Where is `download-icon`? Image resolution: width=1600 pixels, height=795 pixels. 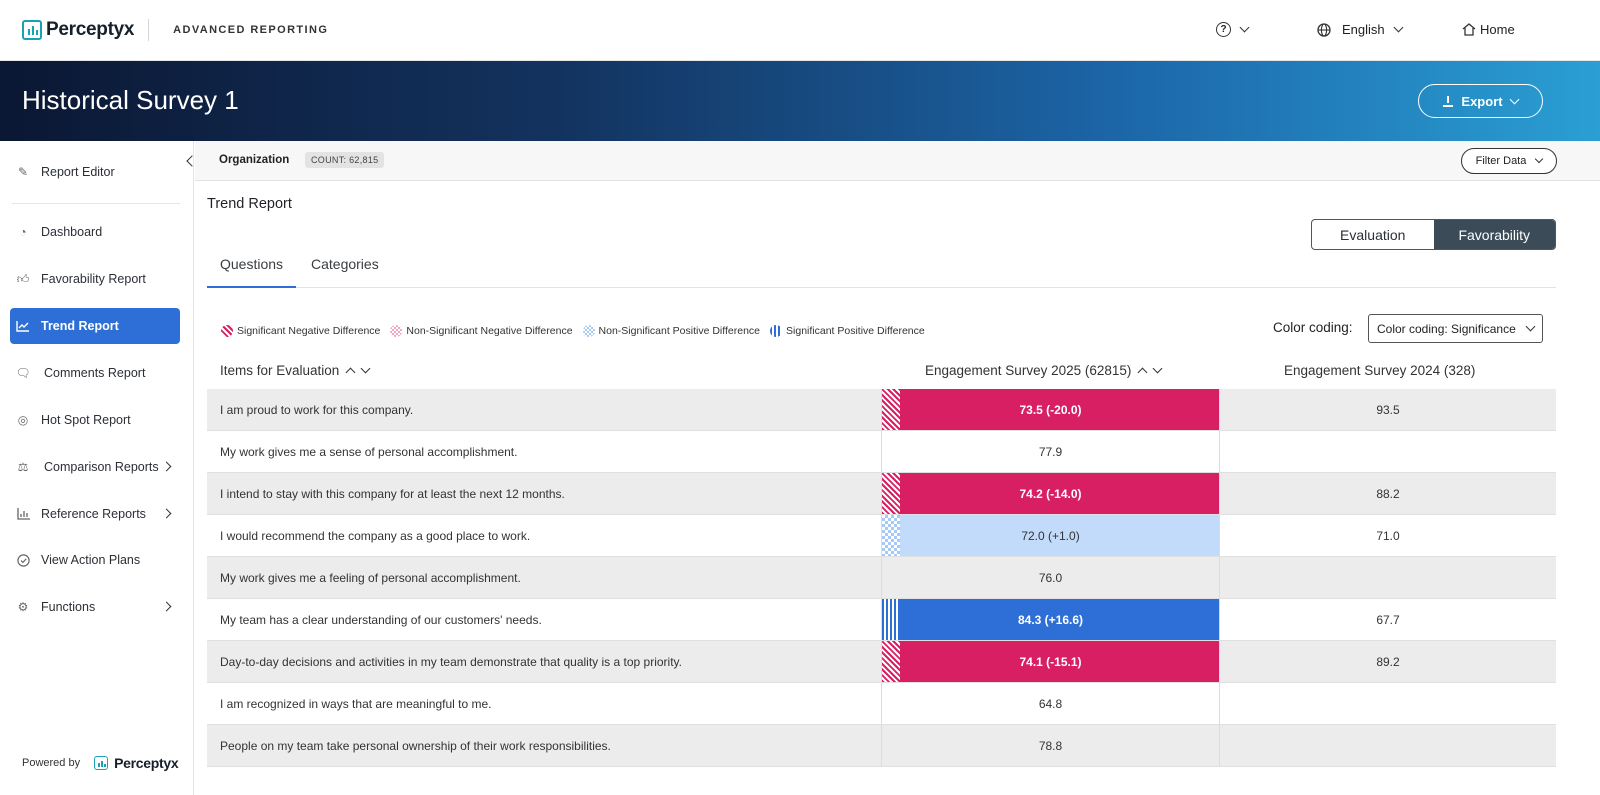 download-icon is located at coordinates (1448, 101).